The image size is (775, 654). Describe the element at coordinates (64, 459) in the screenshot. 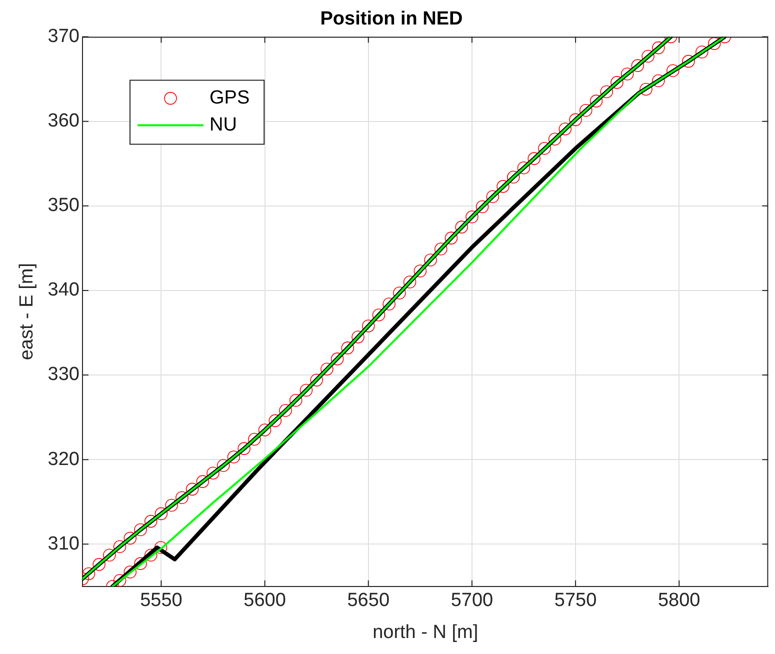

I see `y-tick-label: 320` at that location.